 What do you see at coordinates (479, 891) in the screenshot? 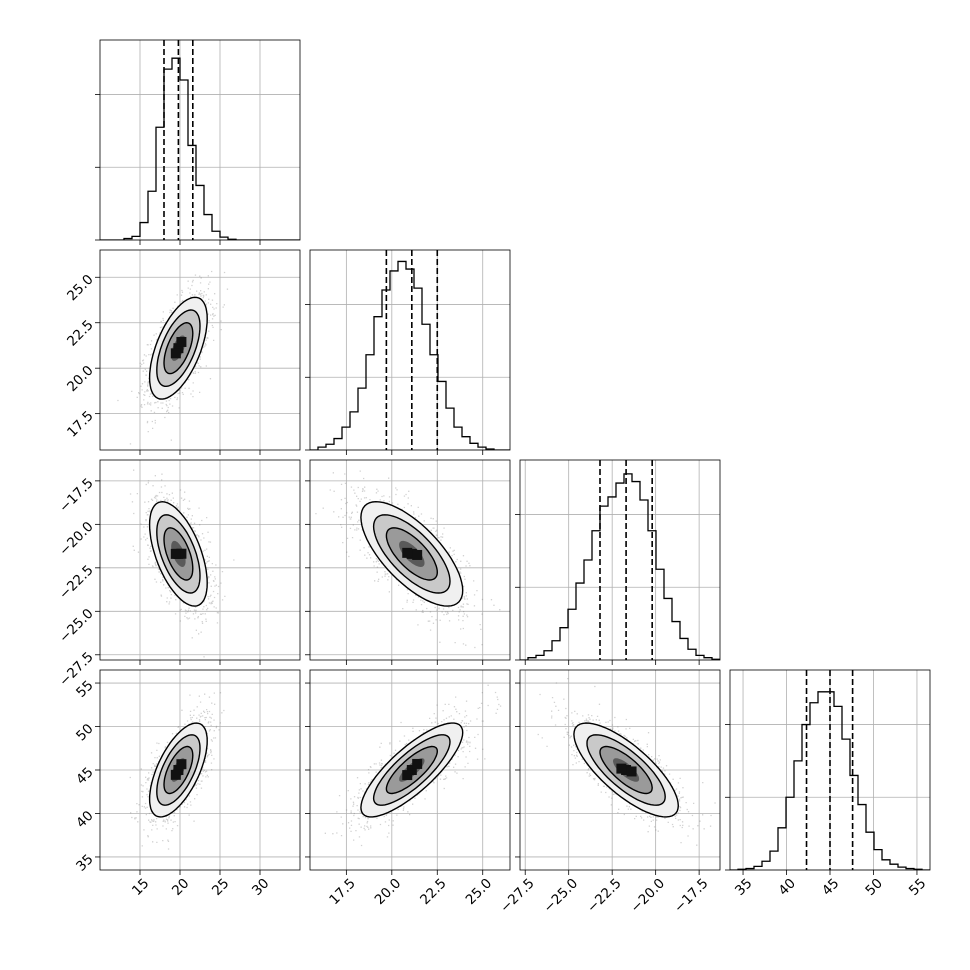
I see `x-tick-label-p2: 25.0` at bounding box center [479, 891].